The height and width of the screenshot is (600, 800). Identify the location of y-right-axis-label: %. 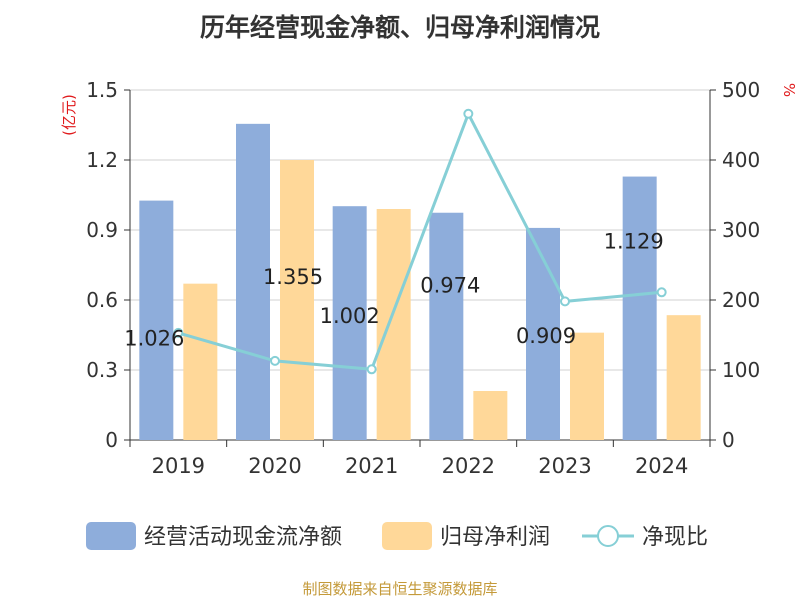
(789, 90).